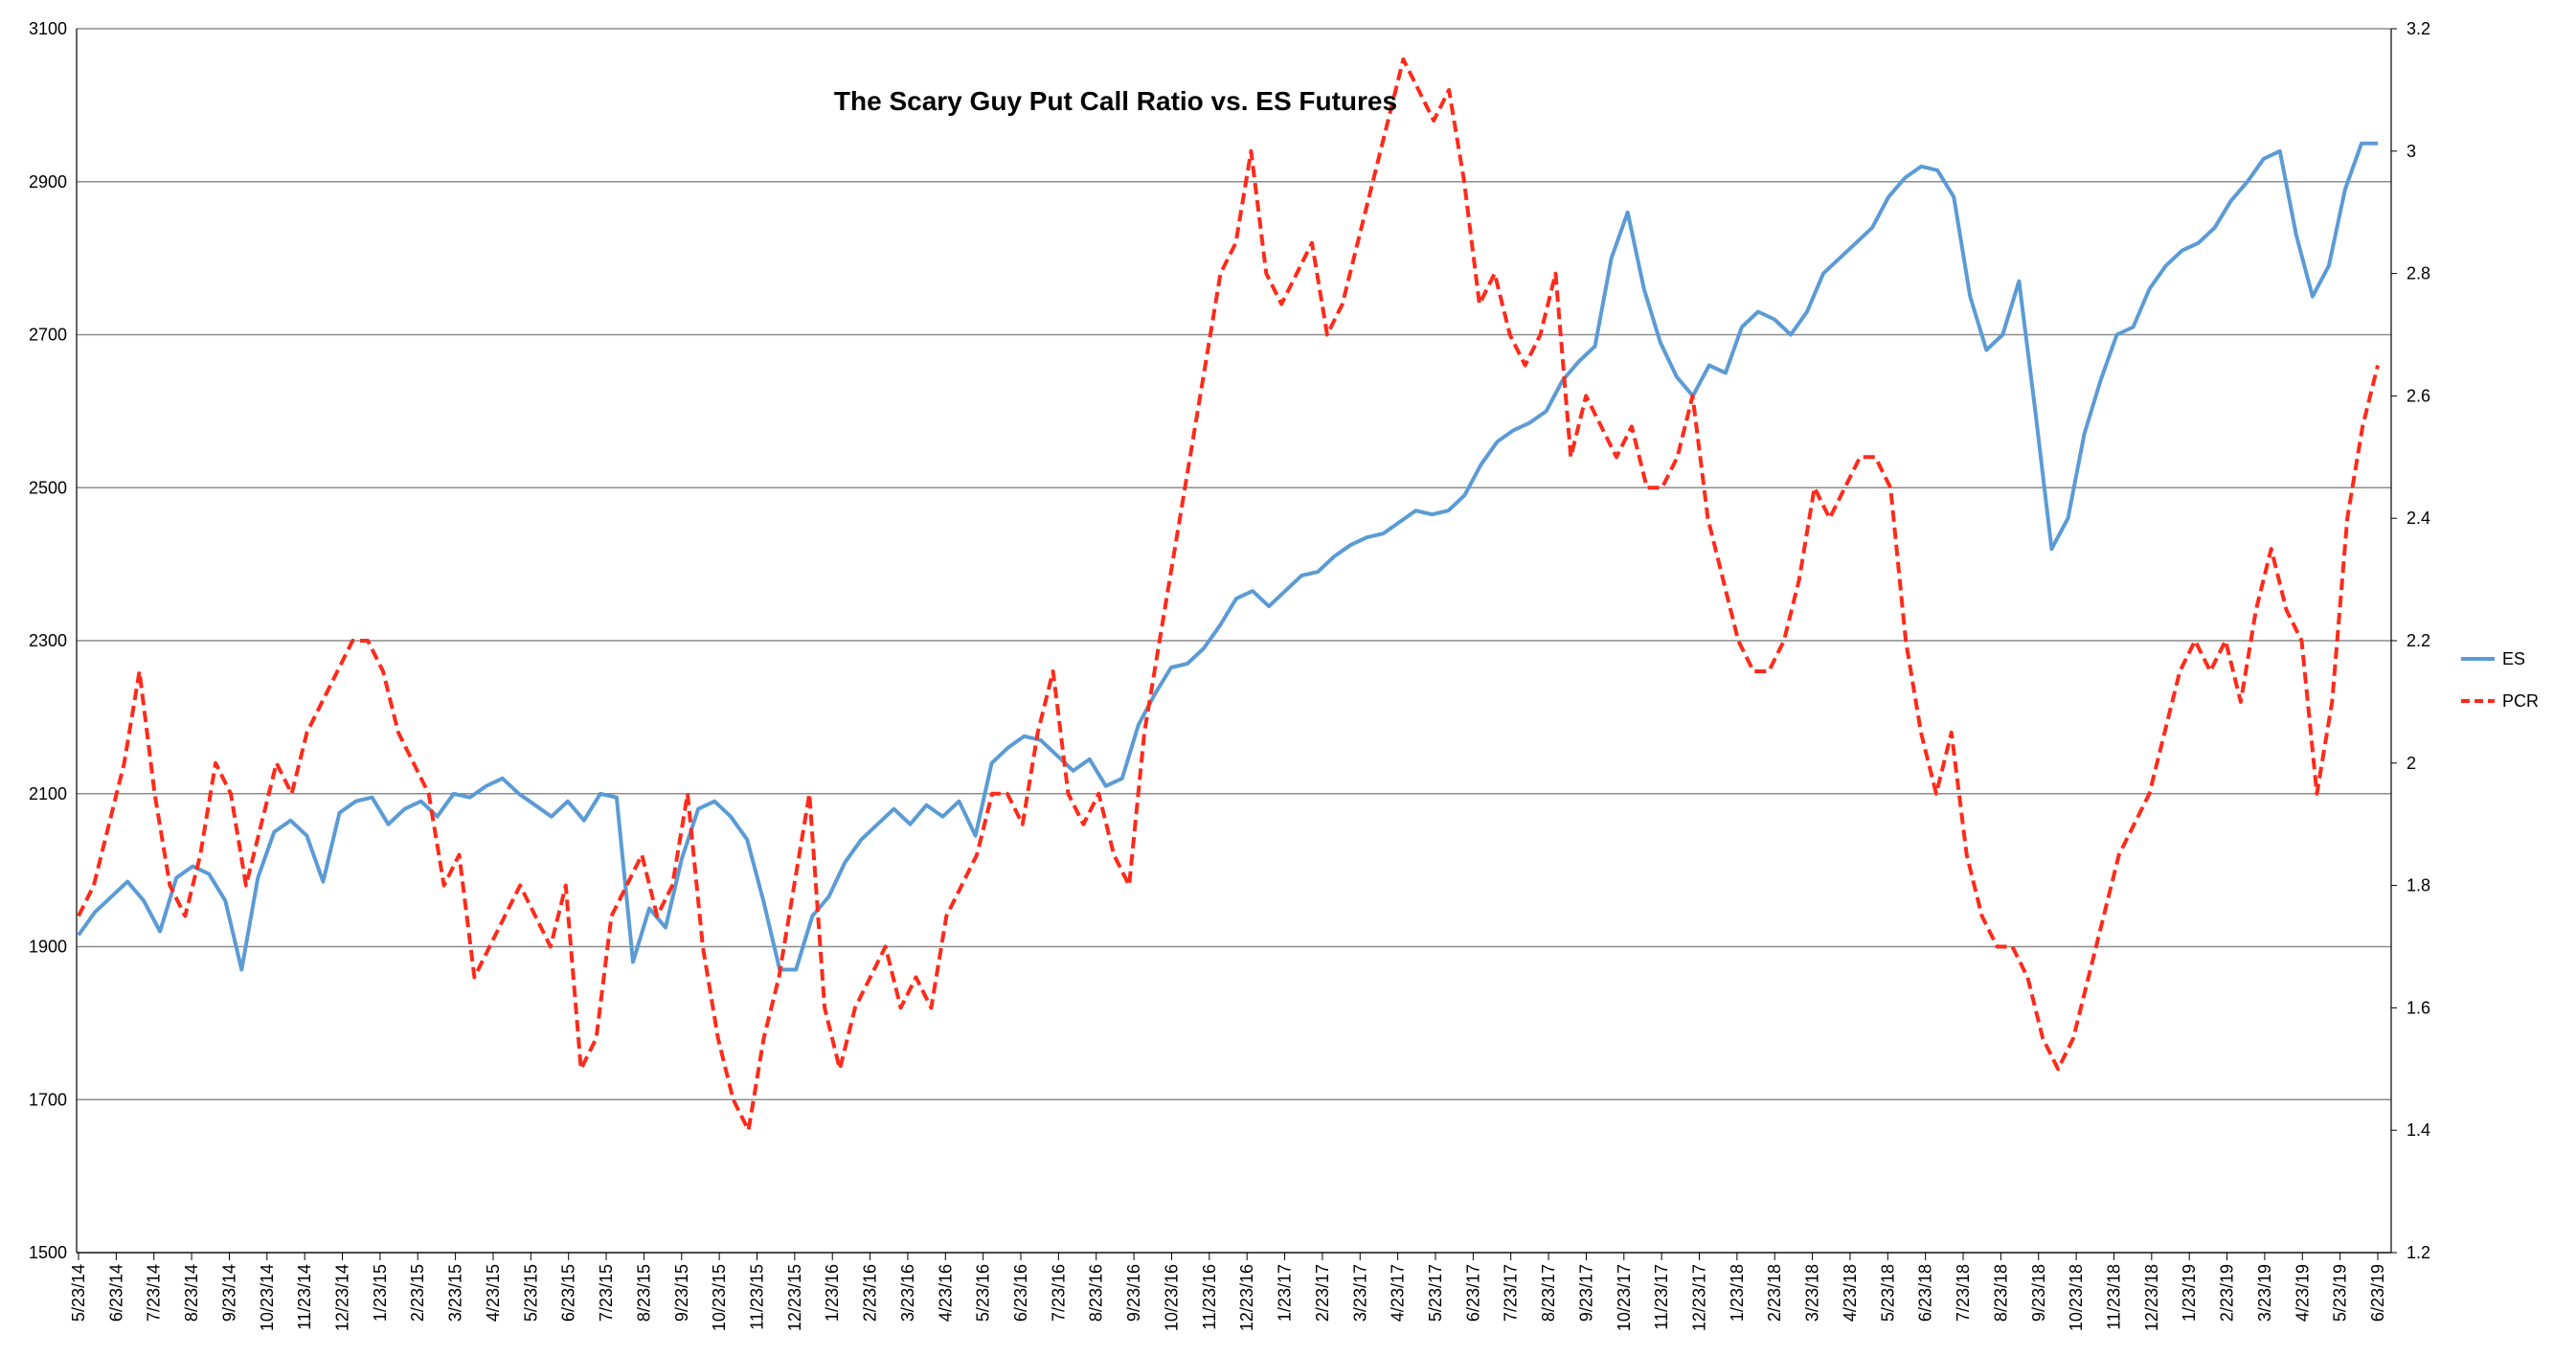 The height and width of the screenshot is (1357, 2576). What do you see at coordinates (455, 1293) in the screenshot?
I see `x-tick-label: 3/23/15` at bounding box center [455, 1293].